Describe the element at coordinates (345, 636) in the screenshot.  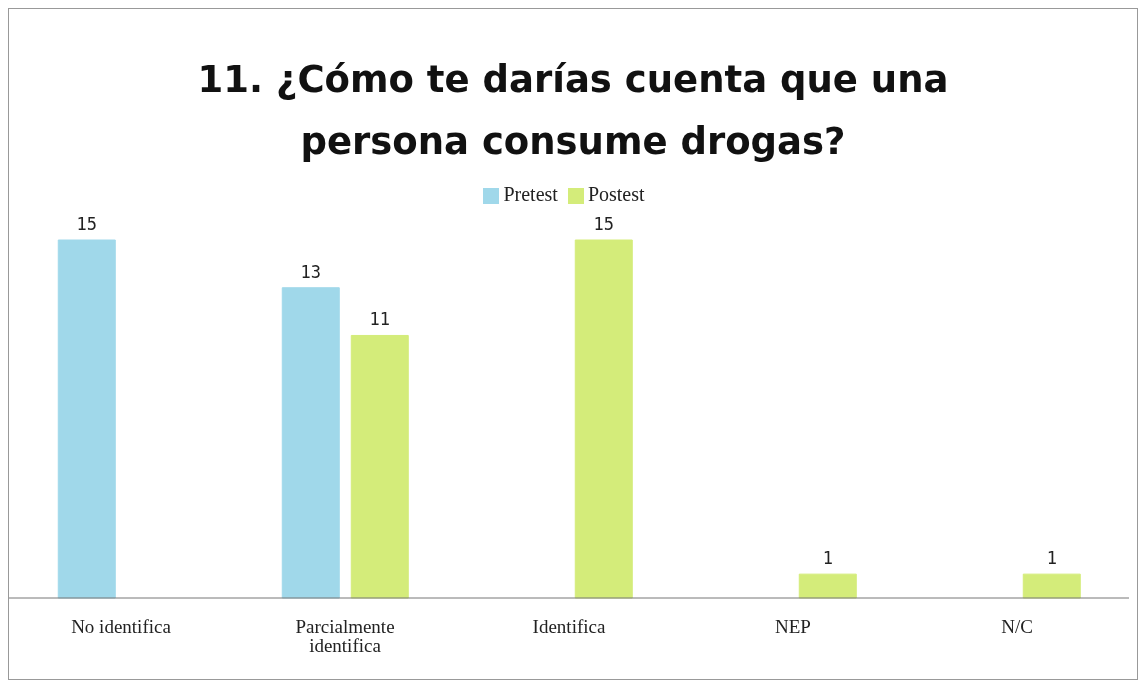
I see `x-tick-label: Parcialmente identifica` at that location.